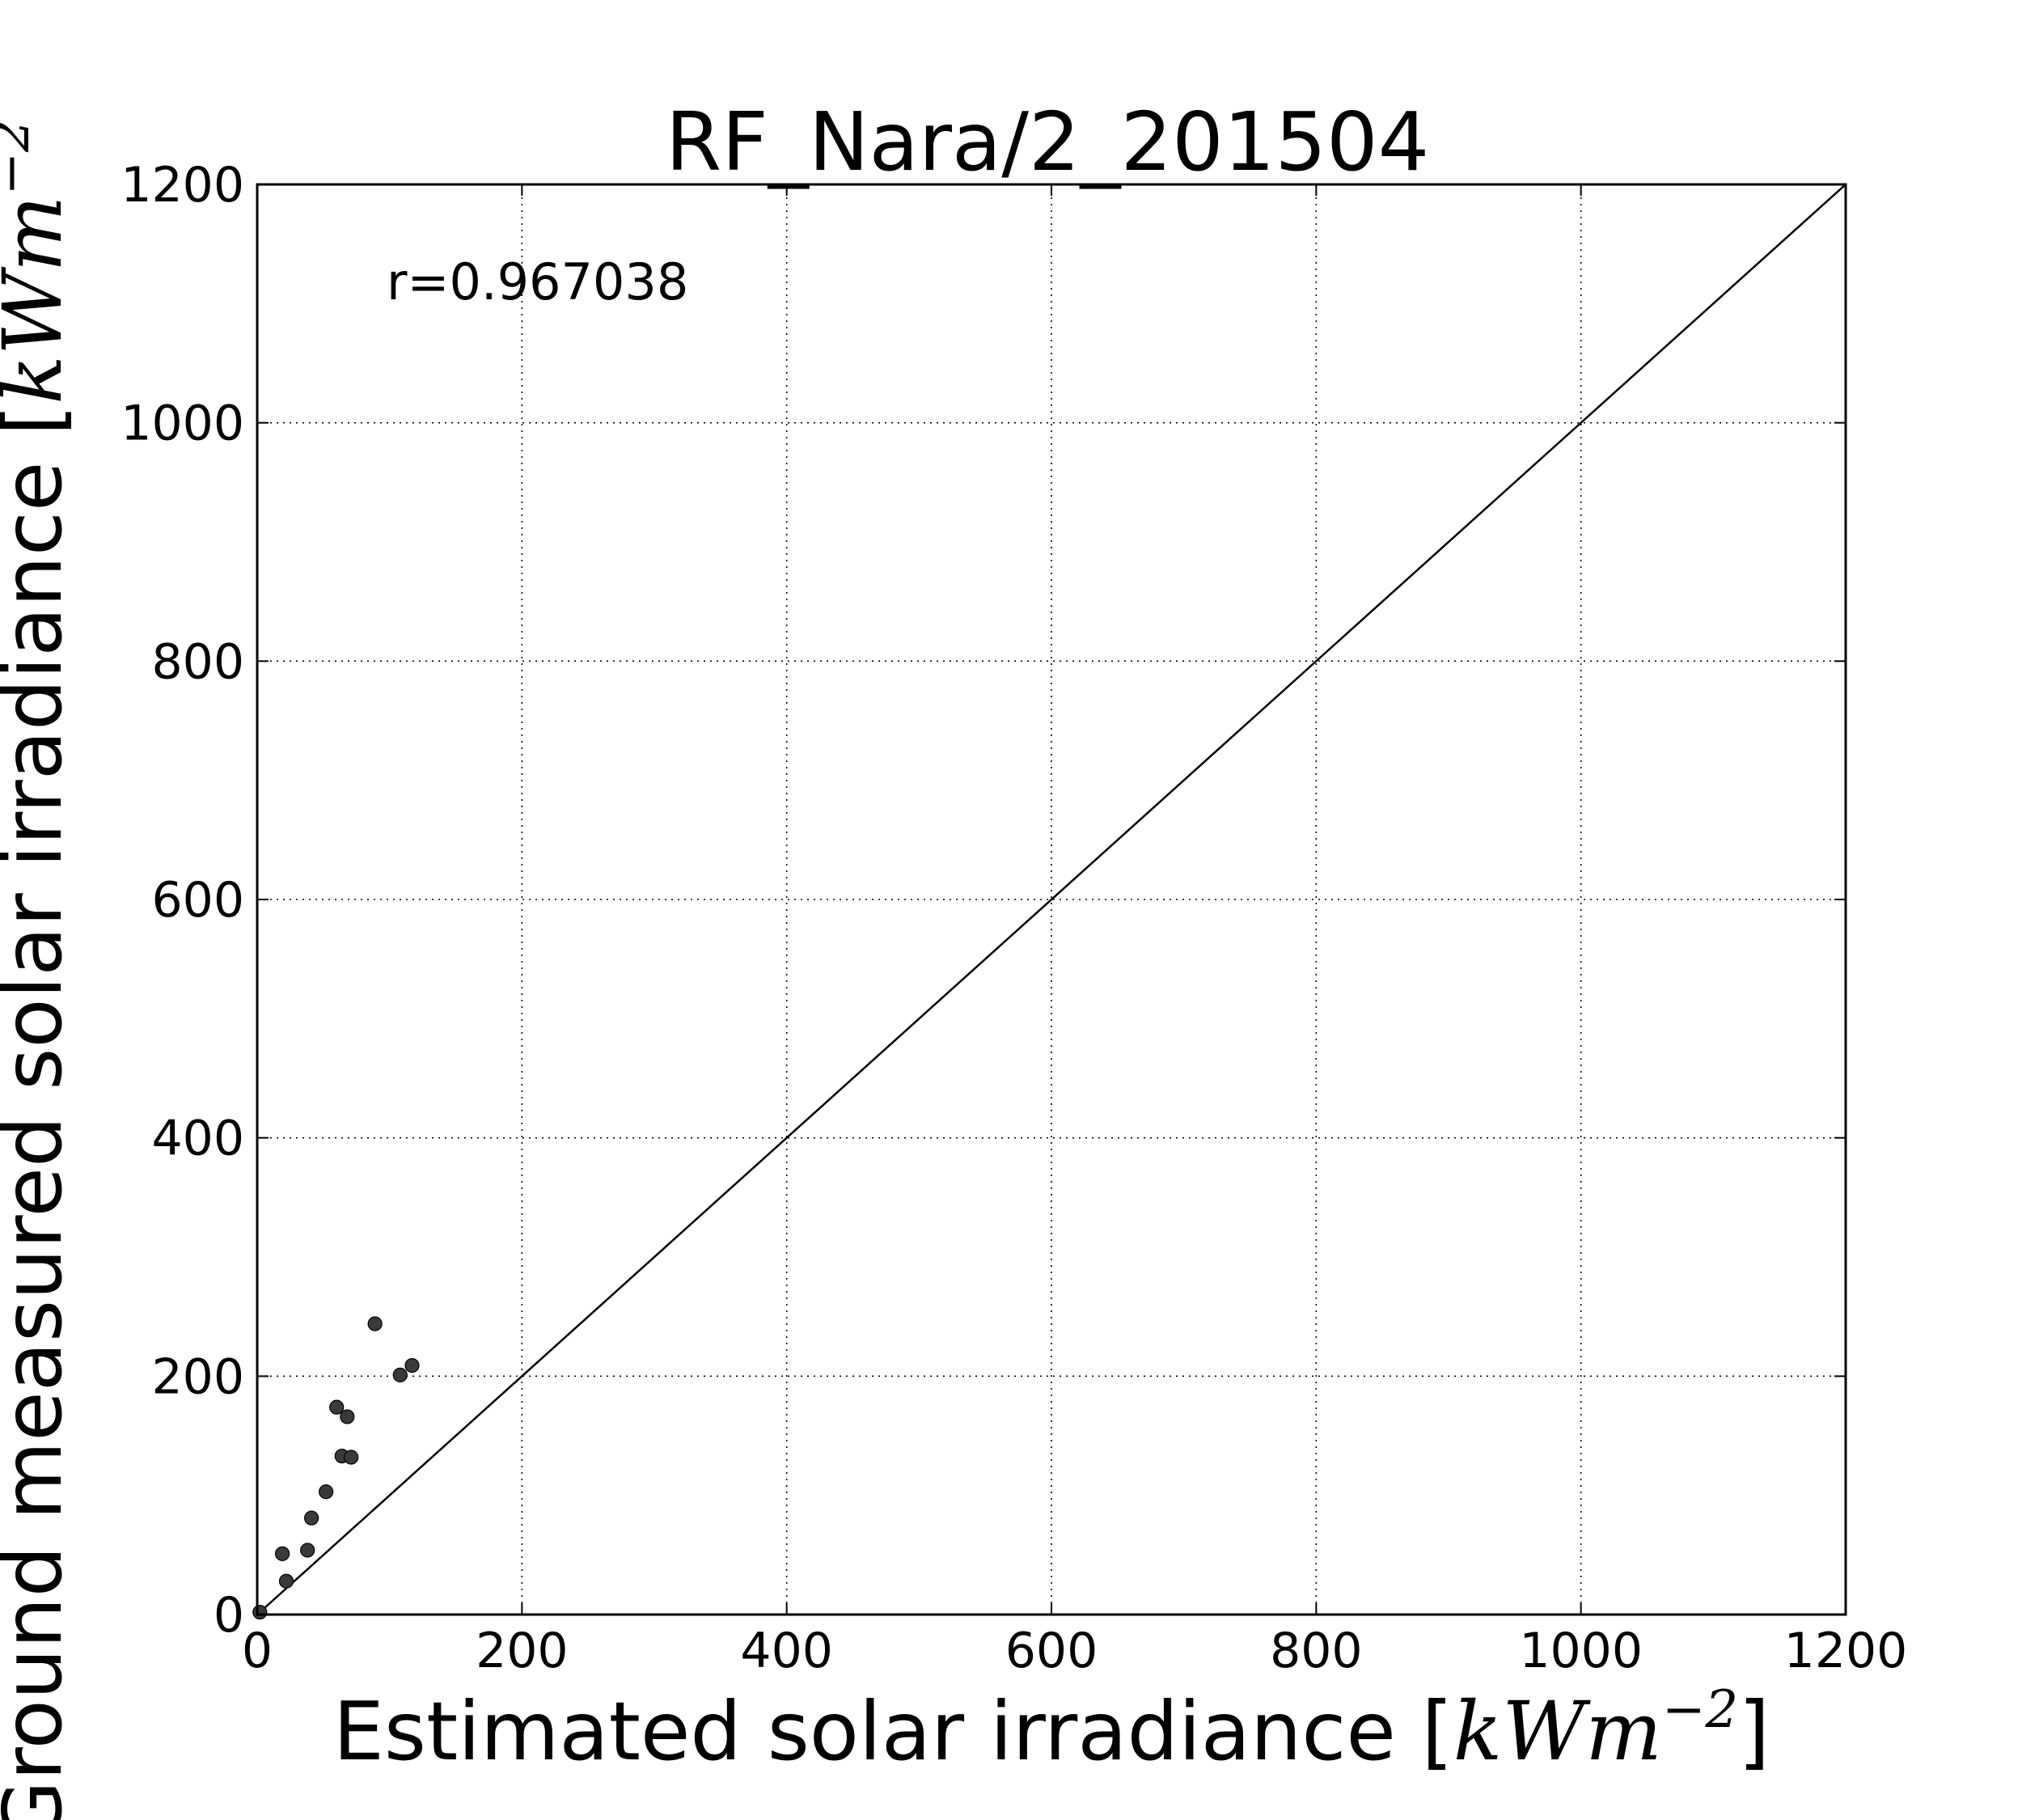 This screenshot has width=2022, height=1820. I want to click on x-tick-label: 600, so click(1051, 1651).